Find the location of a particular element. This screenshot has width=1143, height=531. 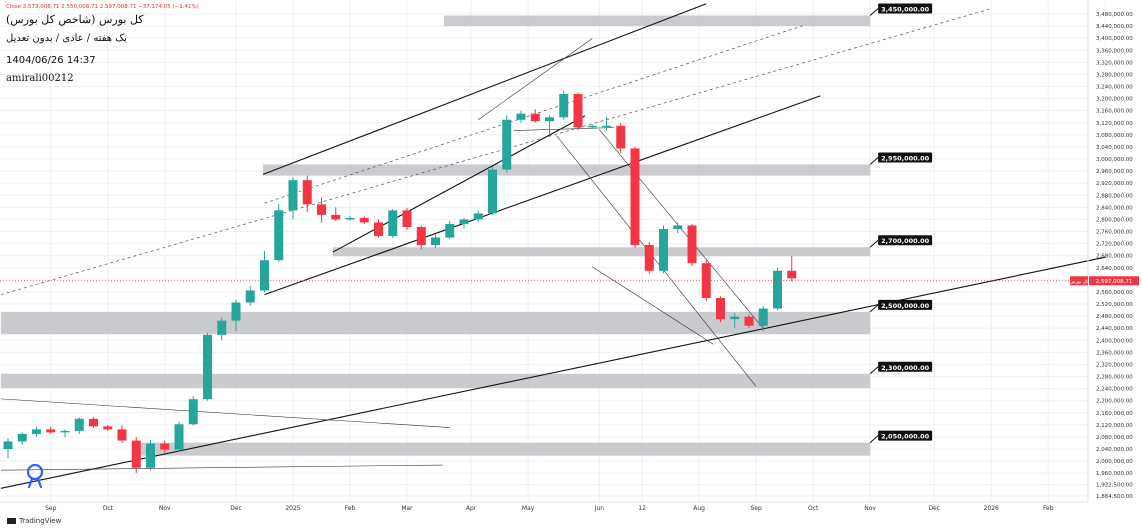

zone-label-bg is located at coordinates (905, 366).